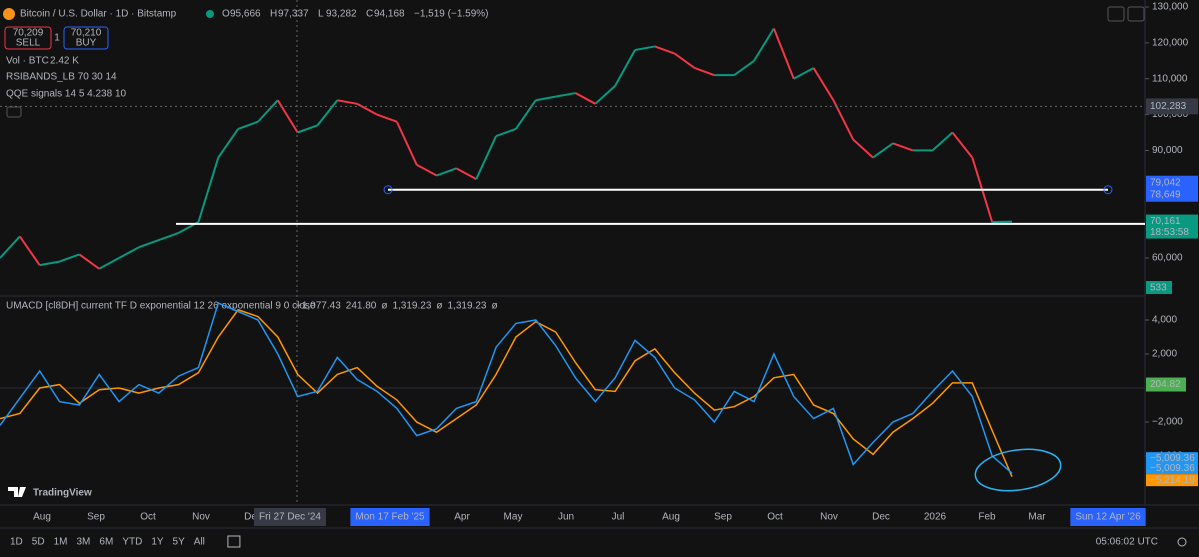 The width and height of the screenshot is (1199, 557). I want to click on y-tick-label: 100,000, so click(1170, 114).